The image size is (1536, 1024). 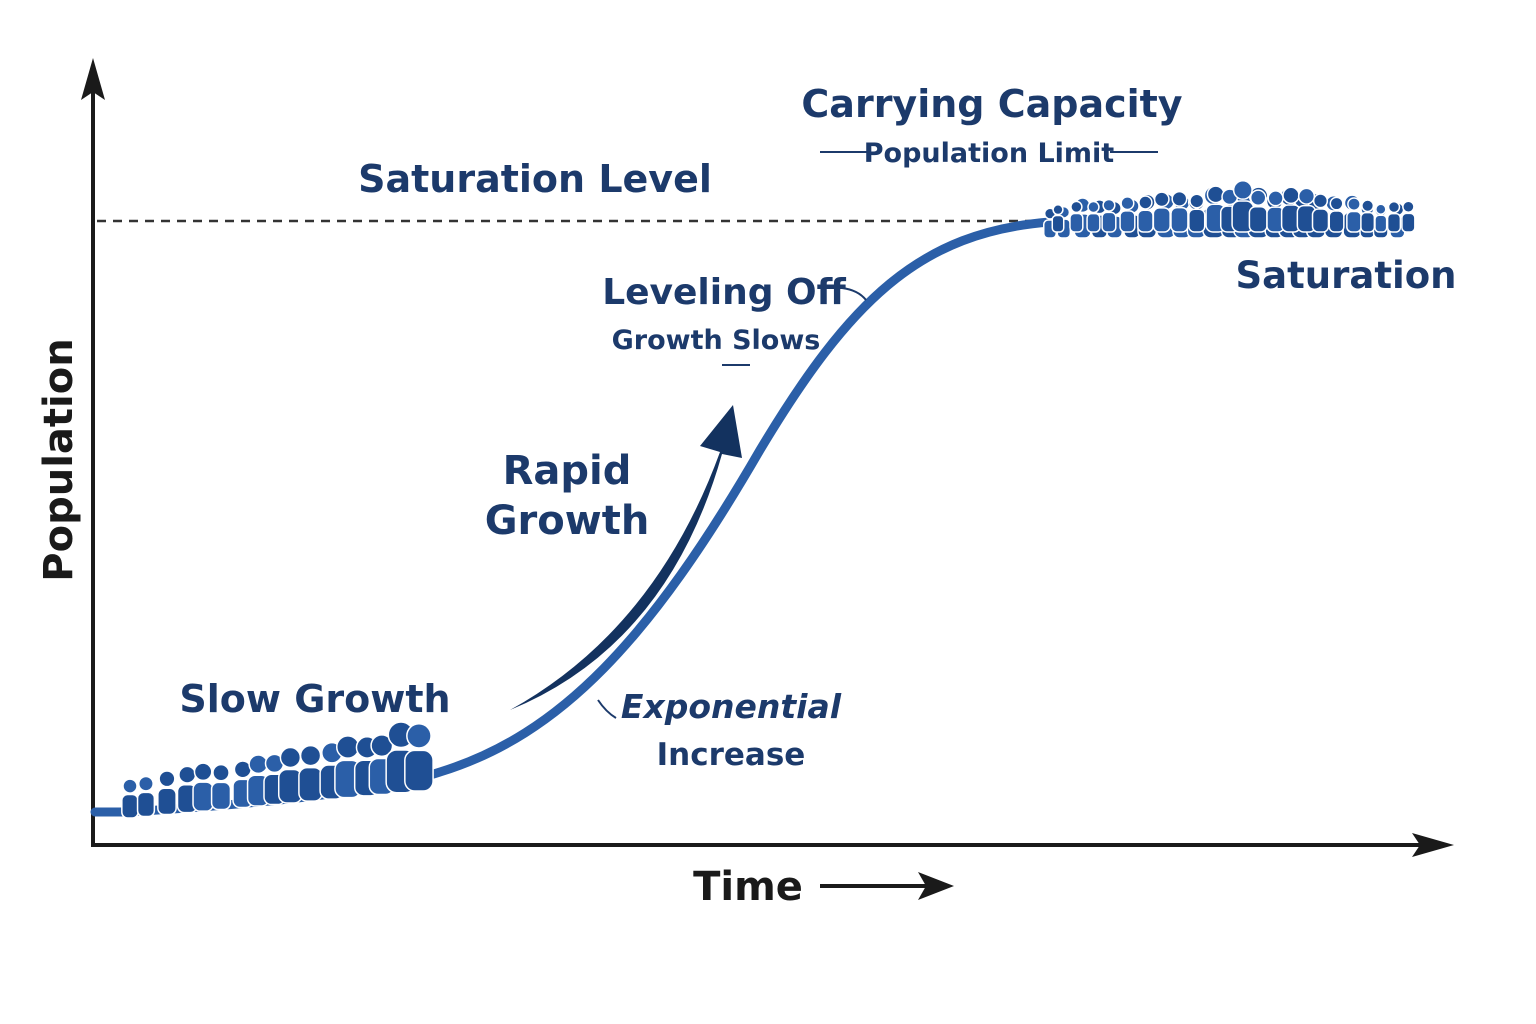 I want to click on saturation-label: Saturation, so click(x=1346, y=275).